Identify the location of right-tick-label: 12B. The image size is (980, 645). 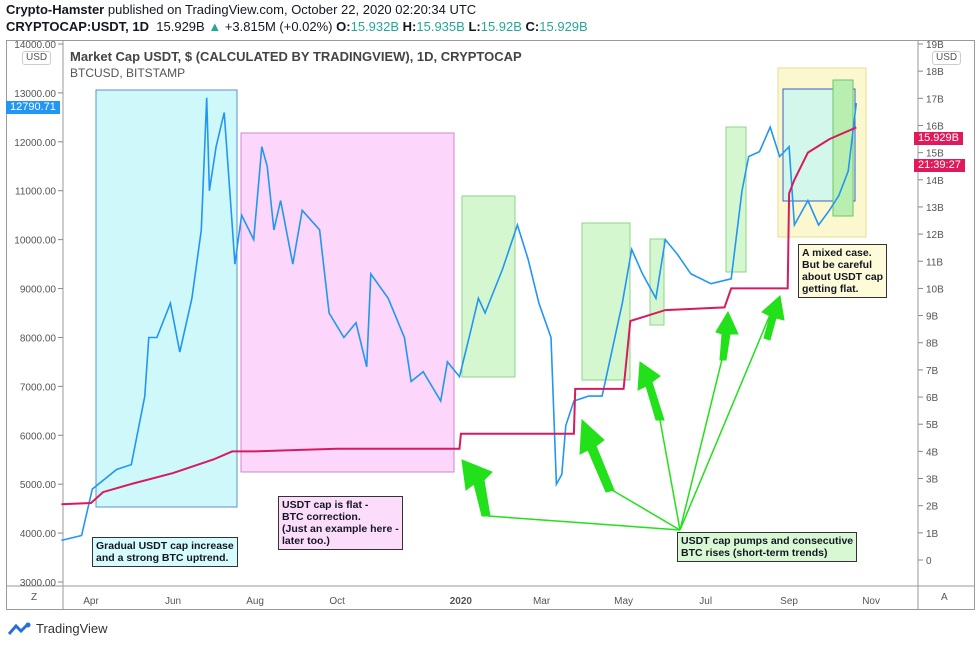
(935, 235).